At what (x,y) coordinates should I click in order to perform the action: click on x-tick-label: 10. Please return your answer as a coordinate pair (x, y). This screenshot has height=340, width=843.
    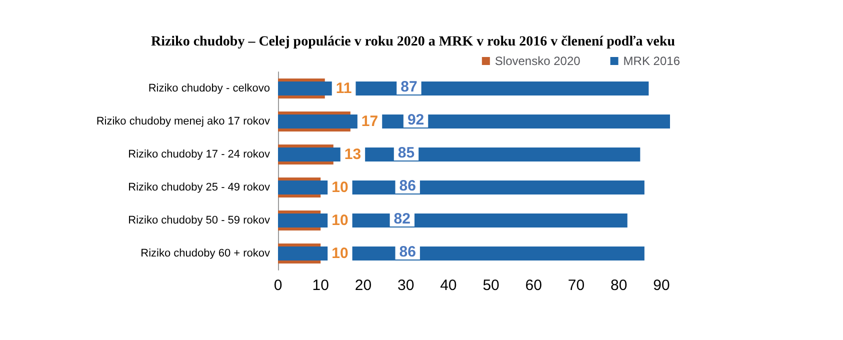
    Looking at the image, I should click on (320, 285).